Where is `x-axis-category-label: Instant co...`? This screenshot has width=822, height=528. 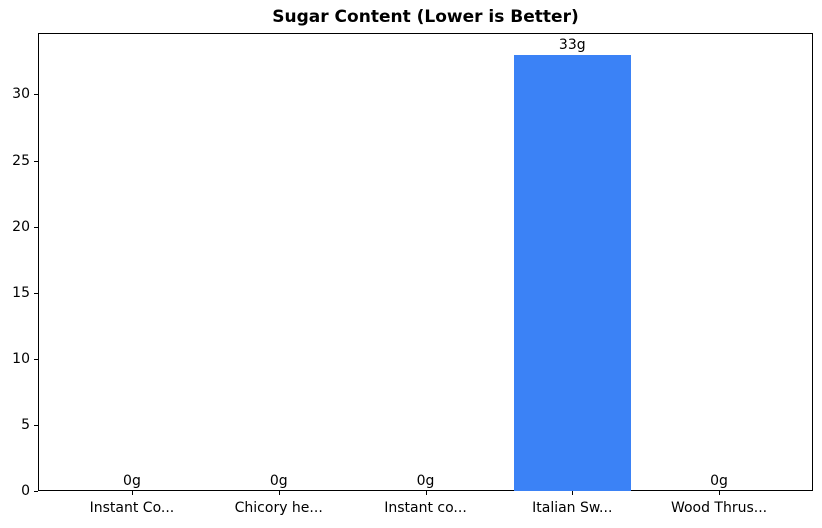
x-axis-category-label: Instant co... is located at coordinates (425, 508).